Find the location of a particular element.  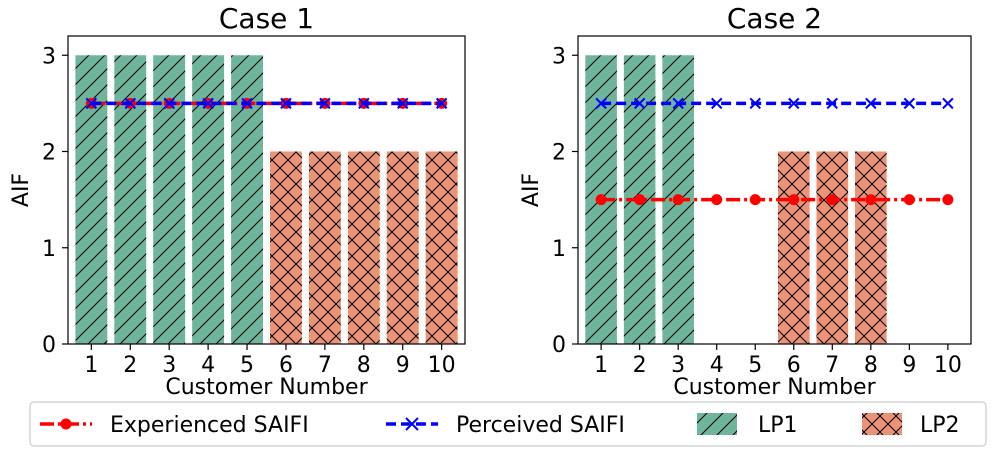

legend-experienced-label: Experienced SAIFI is located at coordinates (209, 425).